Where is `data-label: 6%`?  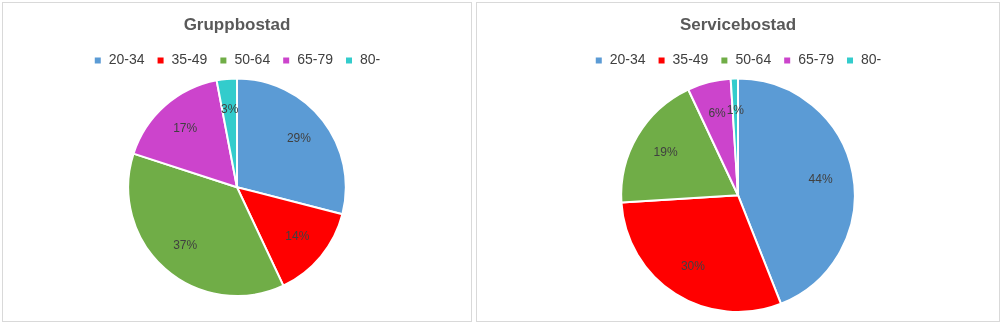 data-label: 6% is located at coordinates (717, 113).